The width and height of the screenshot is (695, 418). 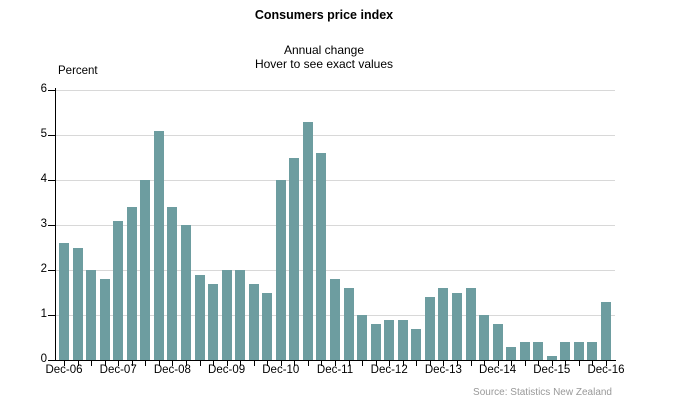 I want to click on chart-subtitle: Annual change Hover to see exact values, so click(x=324, y=57).